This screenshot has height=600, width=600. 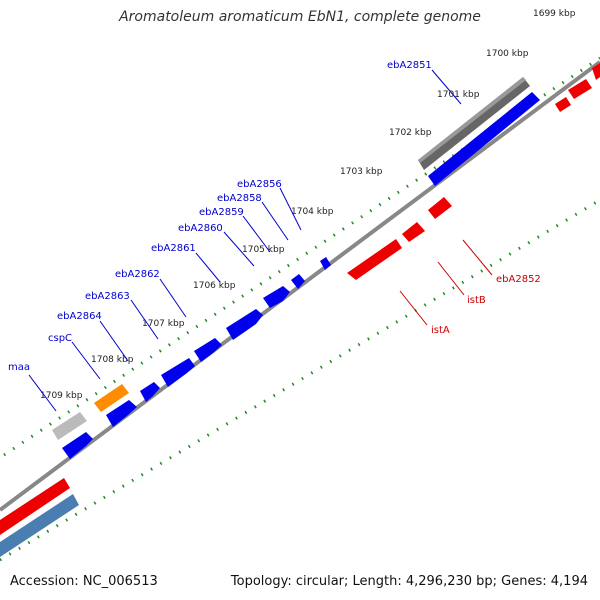 What do you see at coordinates (440, 330) in the screenshot?
I see `gene-label-istA: istA` at bounding box center [440, 330].